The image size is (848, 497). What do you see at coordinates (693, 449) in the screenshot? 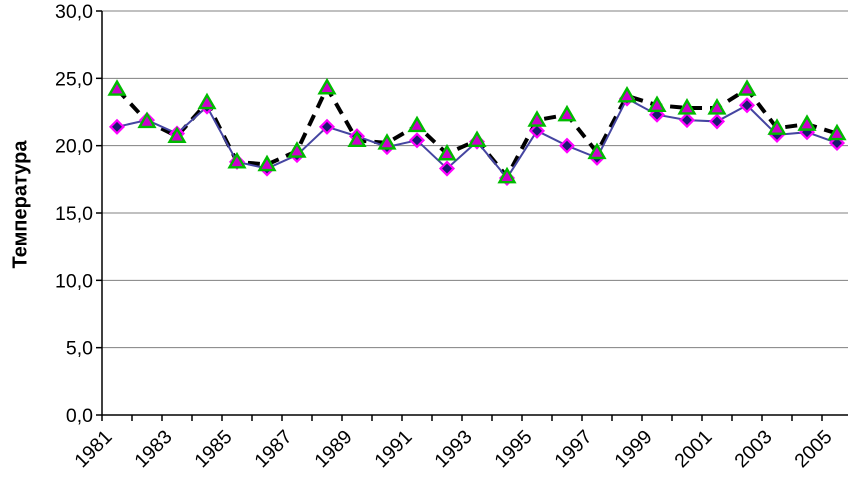
I see `x-axis-label: 2001` at bounding box center [693, 449].